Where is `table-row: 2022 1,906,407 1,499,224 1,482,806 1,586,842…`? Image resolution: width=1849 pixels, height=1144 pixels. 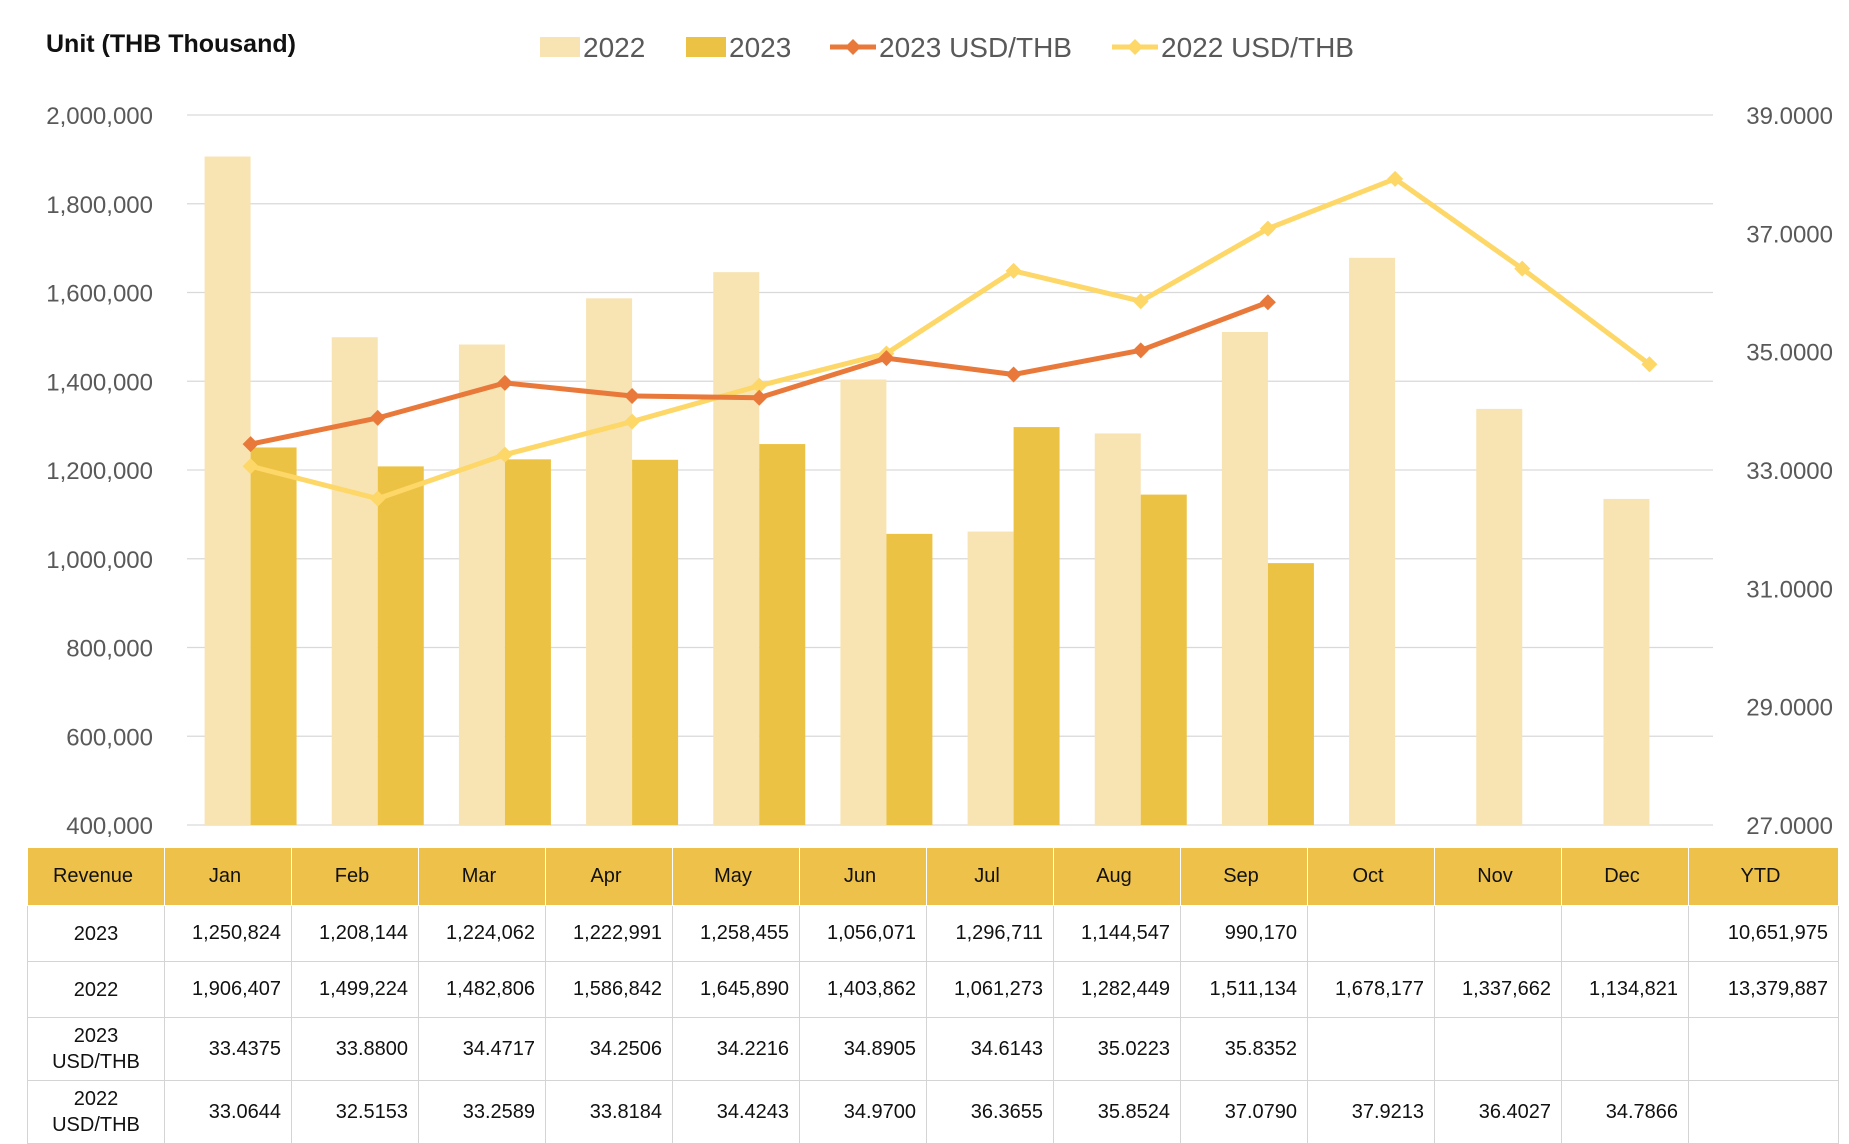 table-row: 2022 1,906,407 1,499,224 1,482,806 1,586,842… is located at coordinates (933, 989).